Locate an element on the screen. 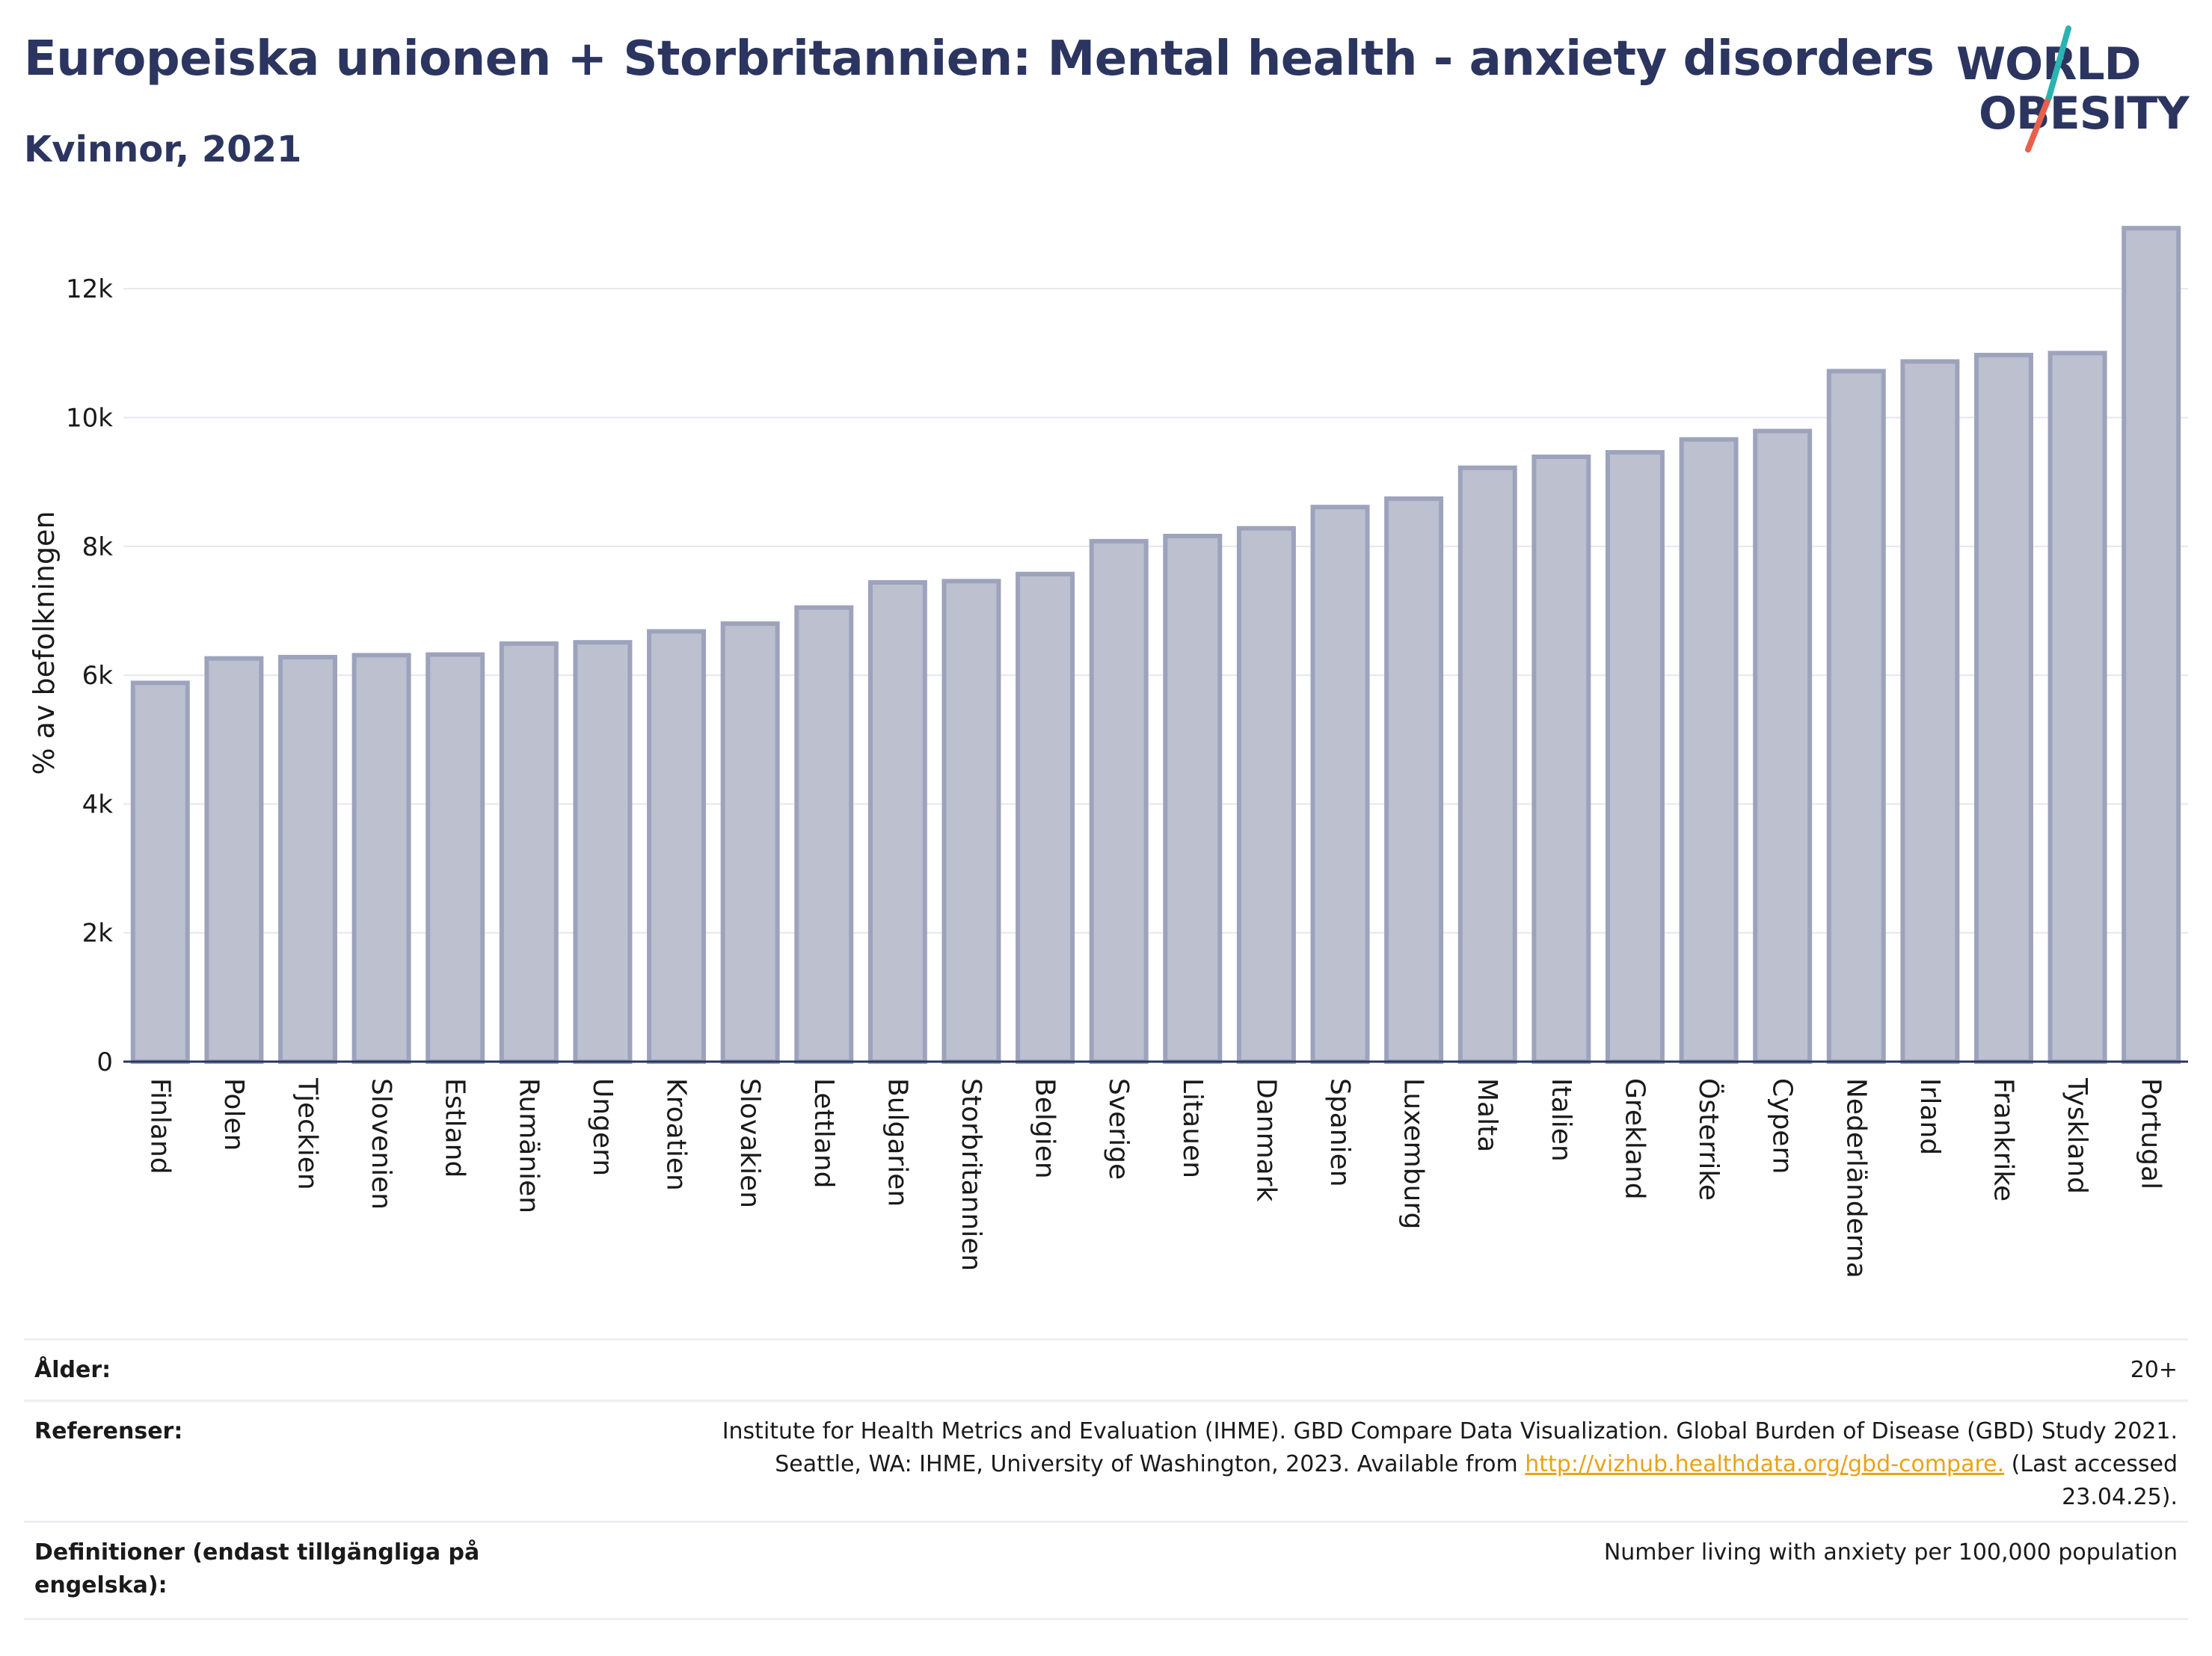  x-tick-label: Litauen is located at coordinates (1192, 1128).